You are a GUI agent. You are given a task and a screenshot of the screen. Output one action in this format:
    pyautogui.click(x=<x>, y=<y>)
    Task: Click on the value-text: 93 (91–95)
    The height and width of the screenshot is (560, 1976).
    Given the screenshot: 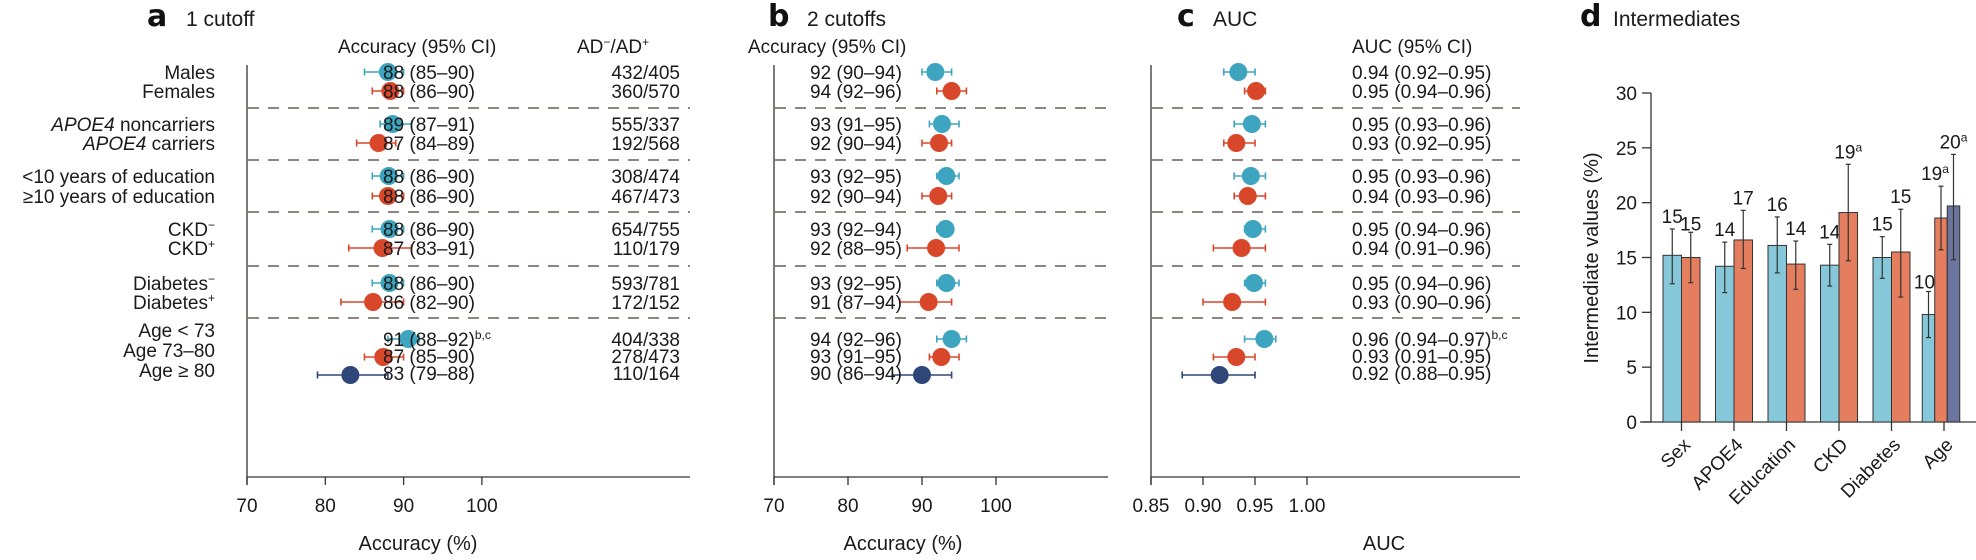 What is the action you would take?
    pyautogui.click(x=856, y=125)
    